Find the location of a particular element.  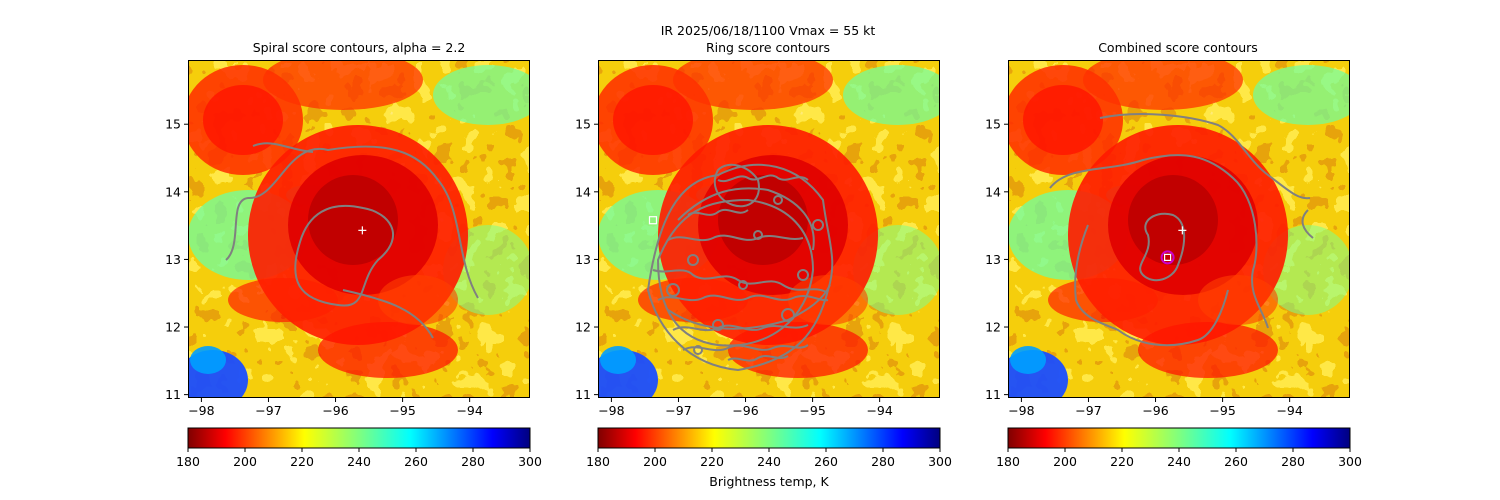

panel-spiral-xticks: −98 −97 −96 −95 −94 is located at coordinates (335, 408).